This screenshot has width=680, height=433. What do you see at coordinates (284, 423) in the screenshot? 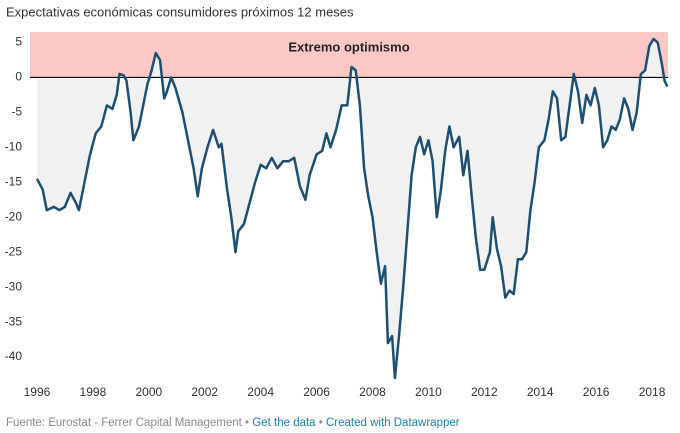
I see `data-link: Get the data` at bounding box center [284, 423].